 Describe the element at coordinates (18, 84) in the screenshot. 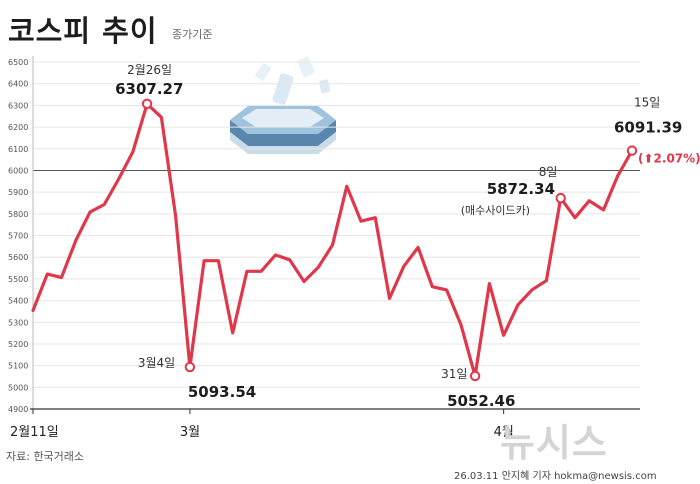

I see `y-tick-label: 6400` at that location.